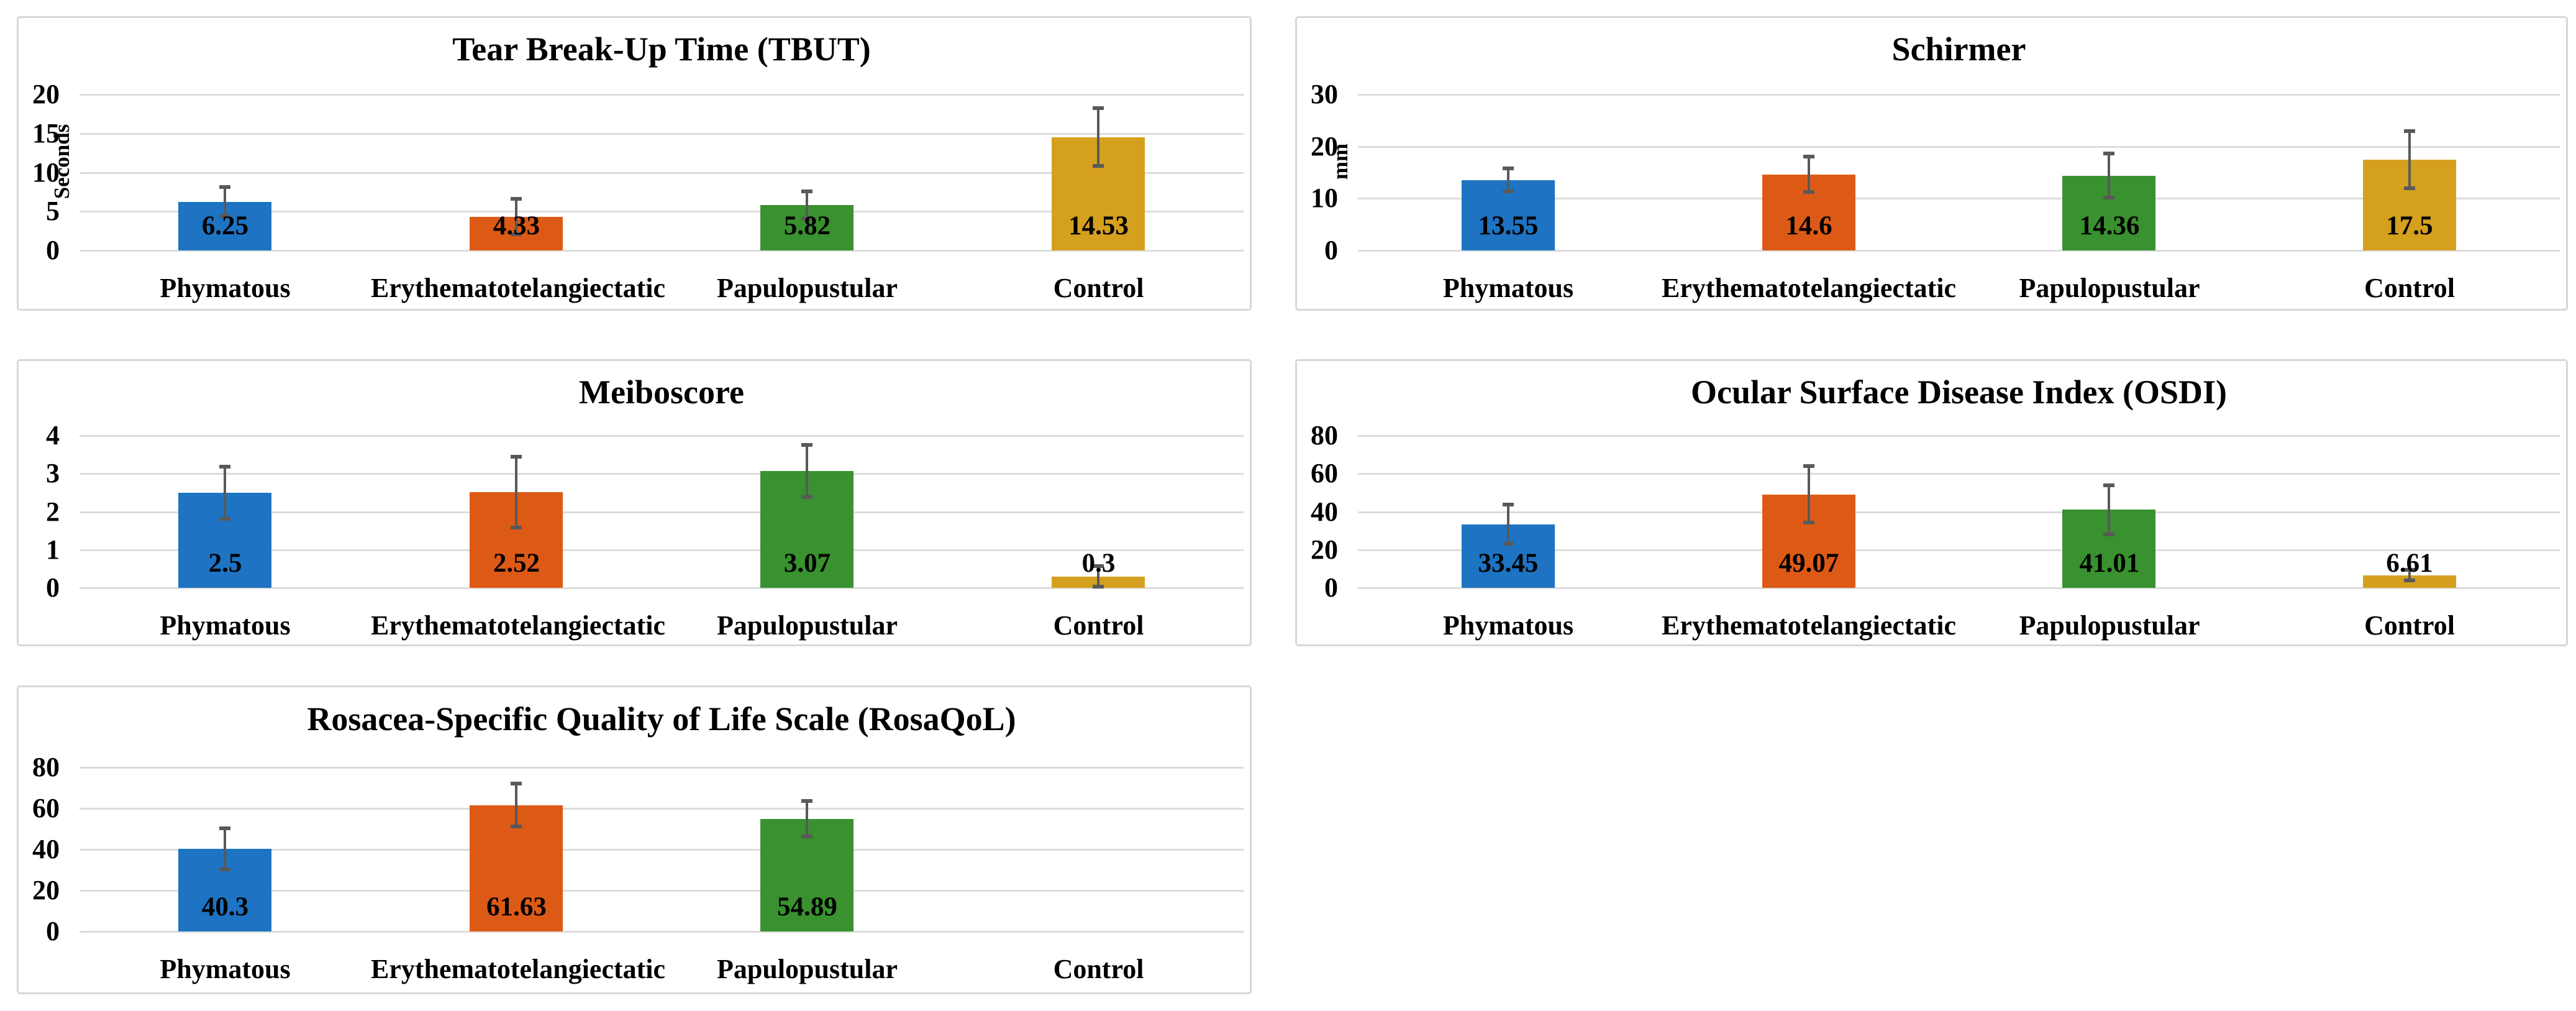 The image size is (2576, 1011). Describe the element at coordinates (46, 767) in the screenshot. I see `y-axis-tick-label: 80` at that location.